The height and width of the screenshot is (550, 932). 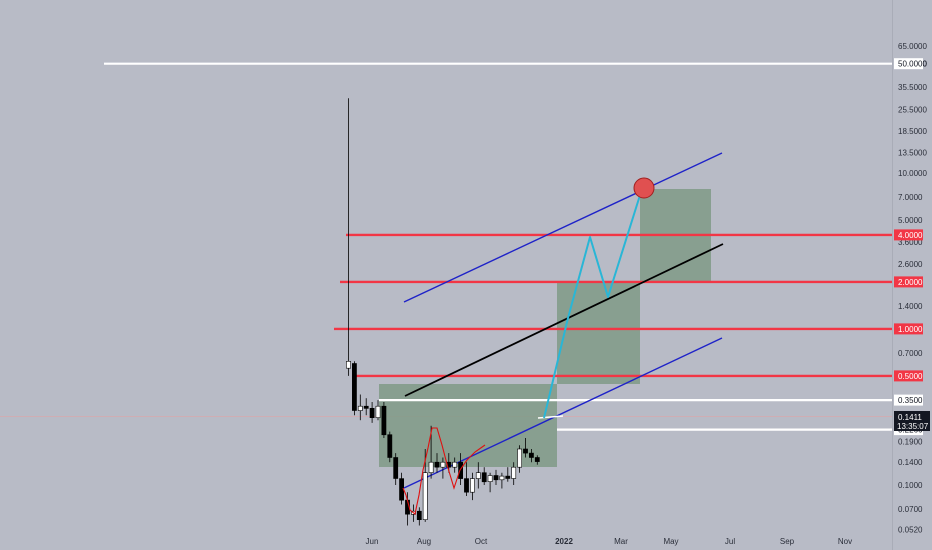 I want to click on time-tick-label: Oct, so click(x=481, y=541).